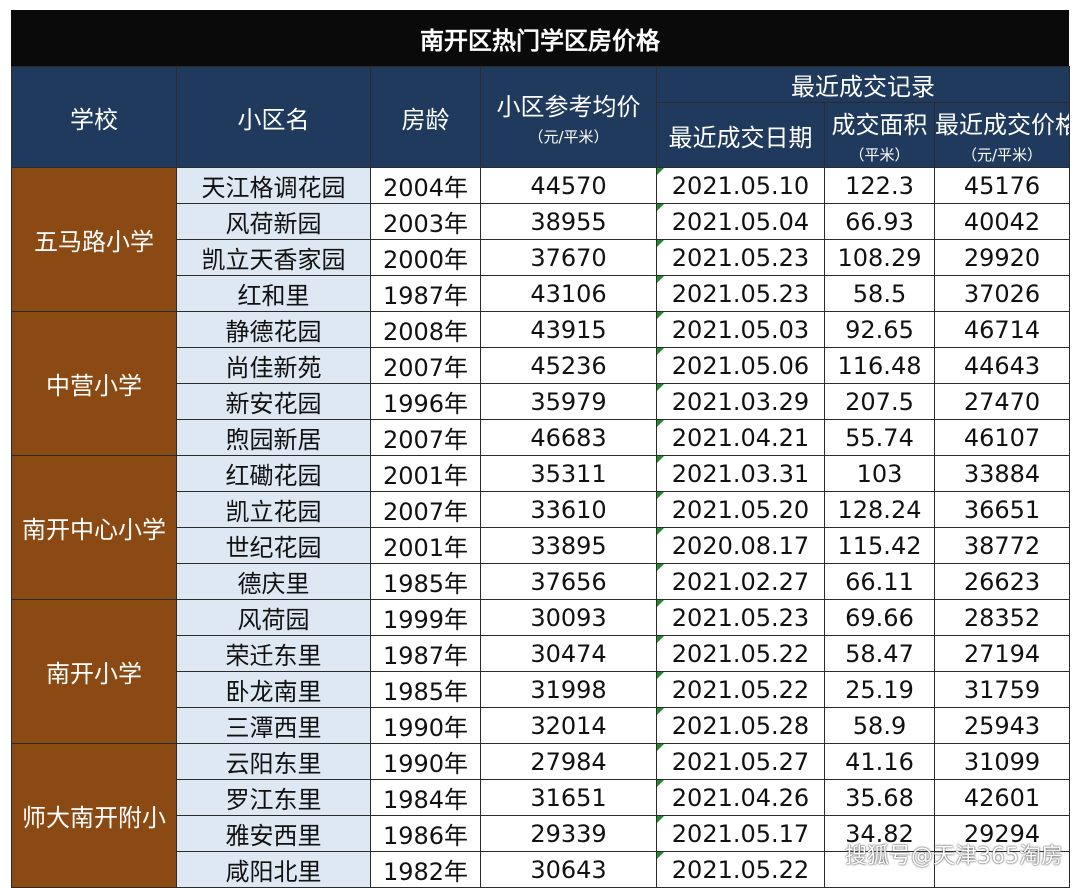 The image size is (1080, 888). I want to click on community-cell: 荣迁东里, so click(273, 653).